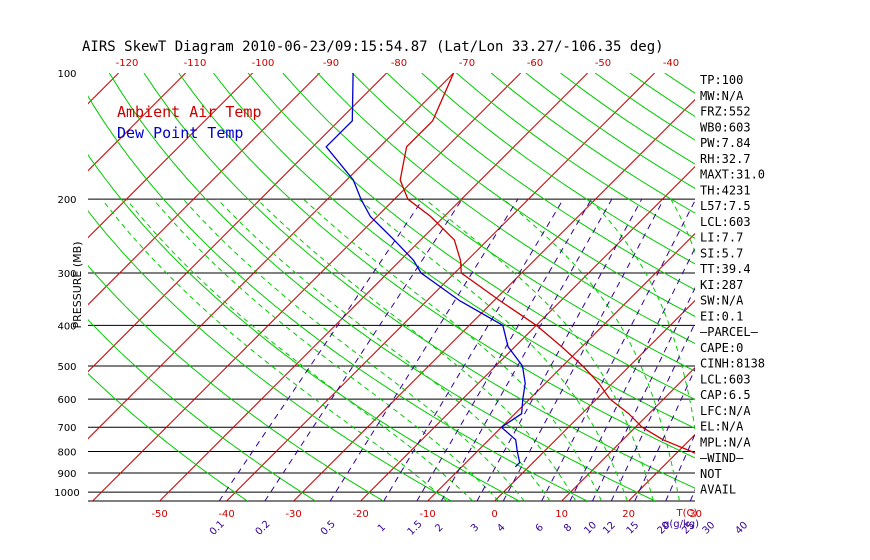 Image resolution: width=870 pixels, height=560 pixels. I want to click on index-label: TT:39.4, so click(725, 269).